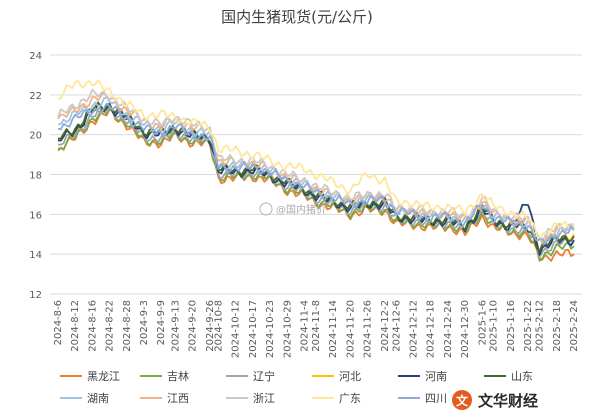 This screenshot has width=594, height=417. Describe the element at coordinates (540, 326) in the screenshot. I see `x-tick-label: 2025-2-12` at that location.